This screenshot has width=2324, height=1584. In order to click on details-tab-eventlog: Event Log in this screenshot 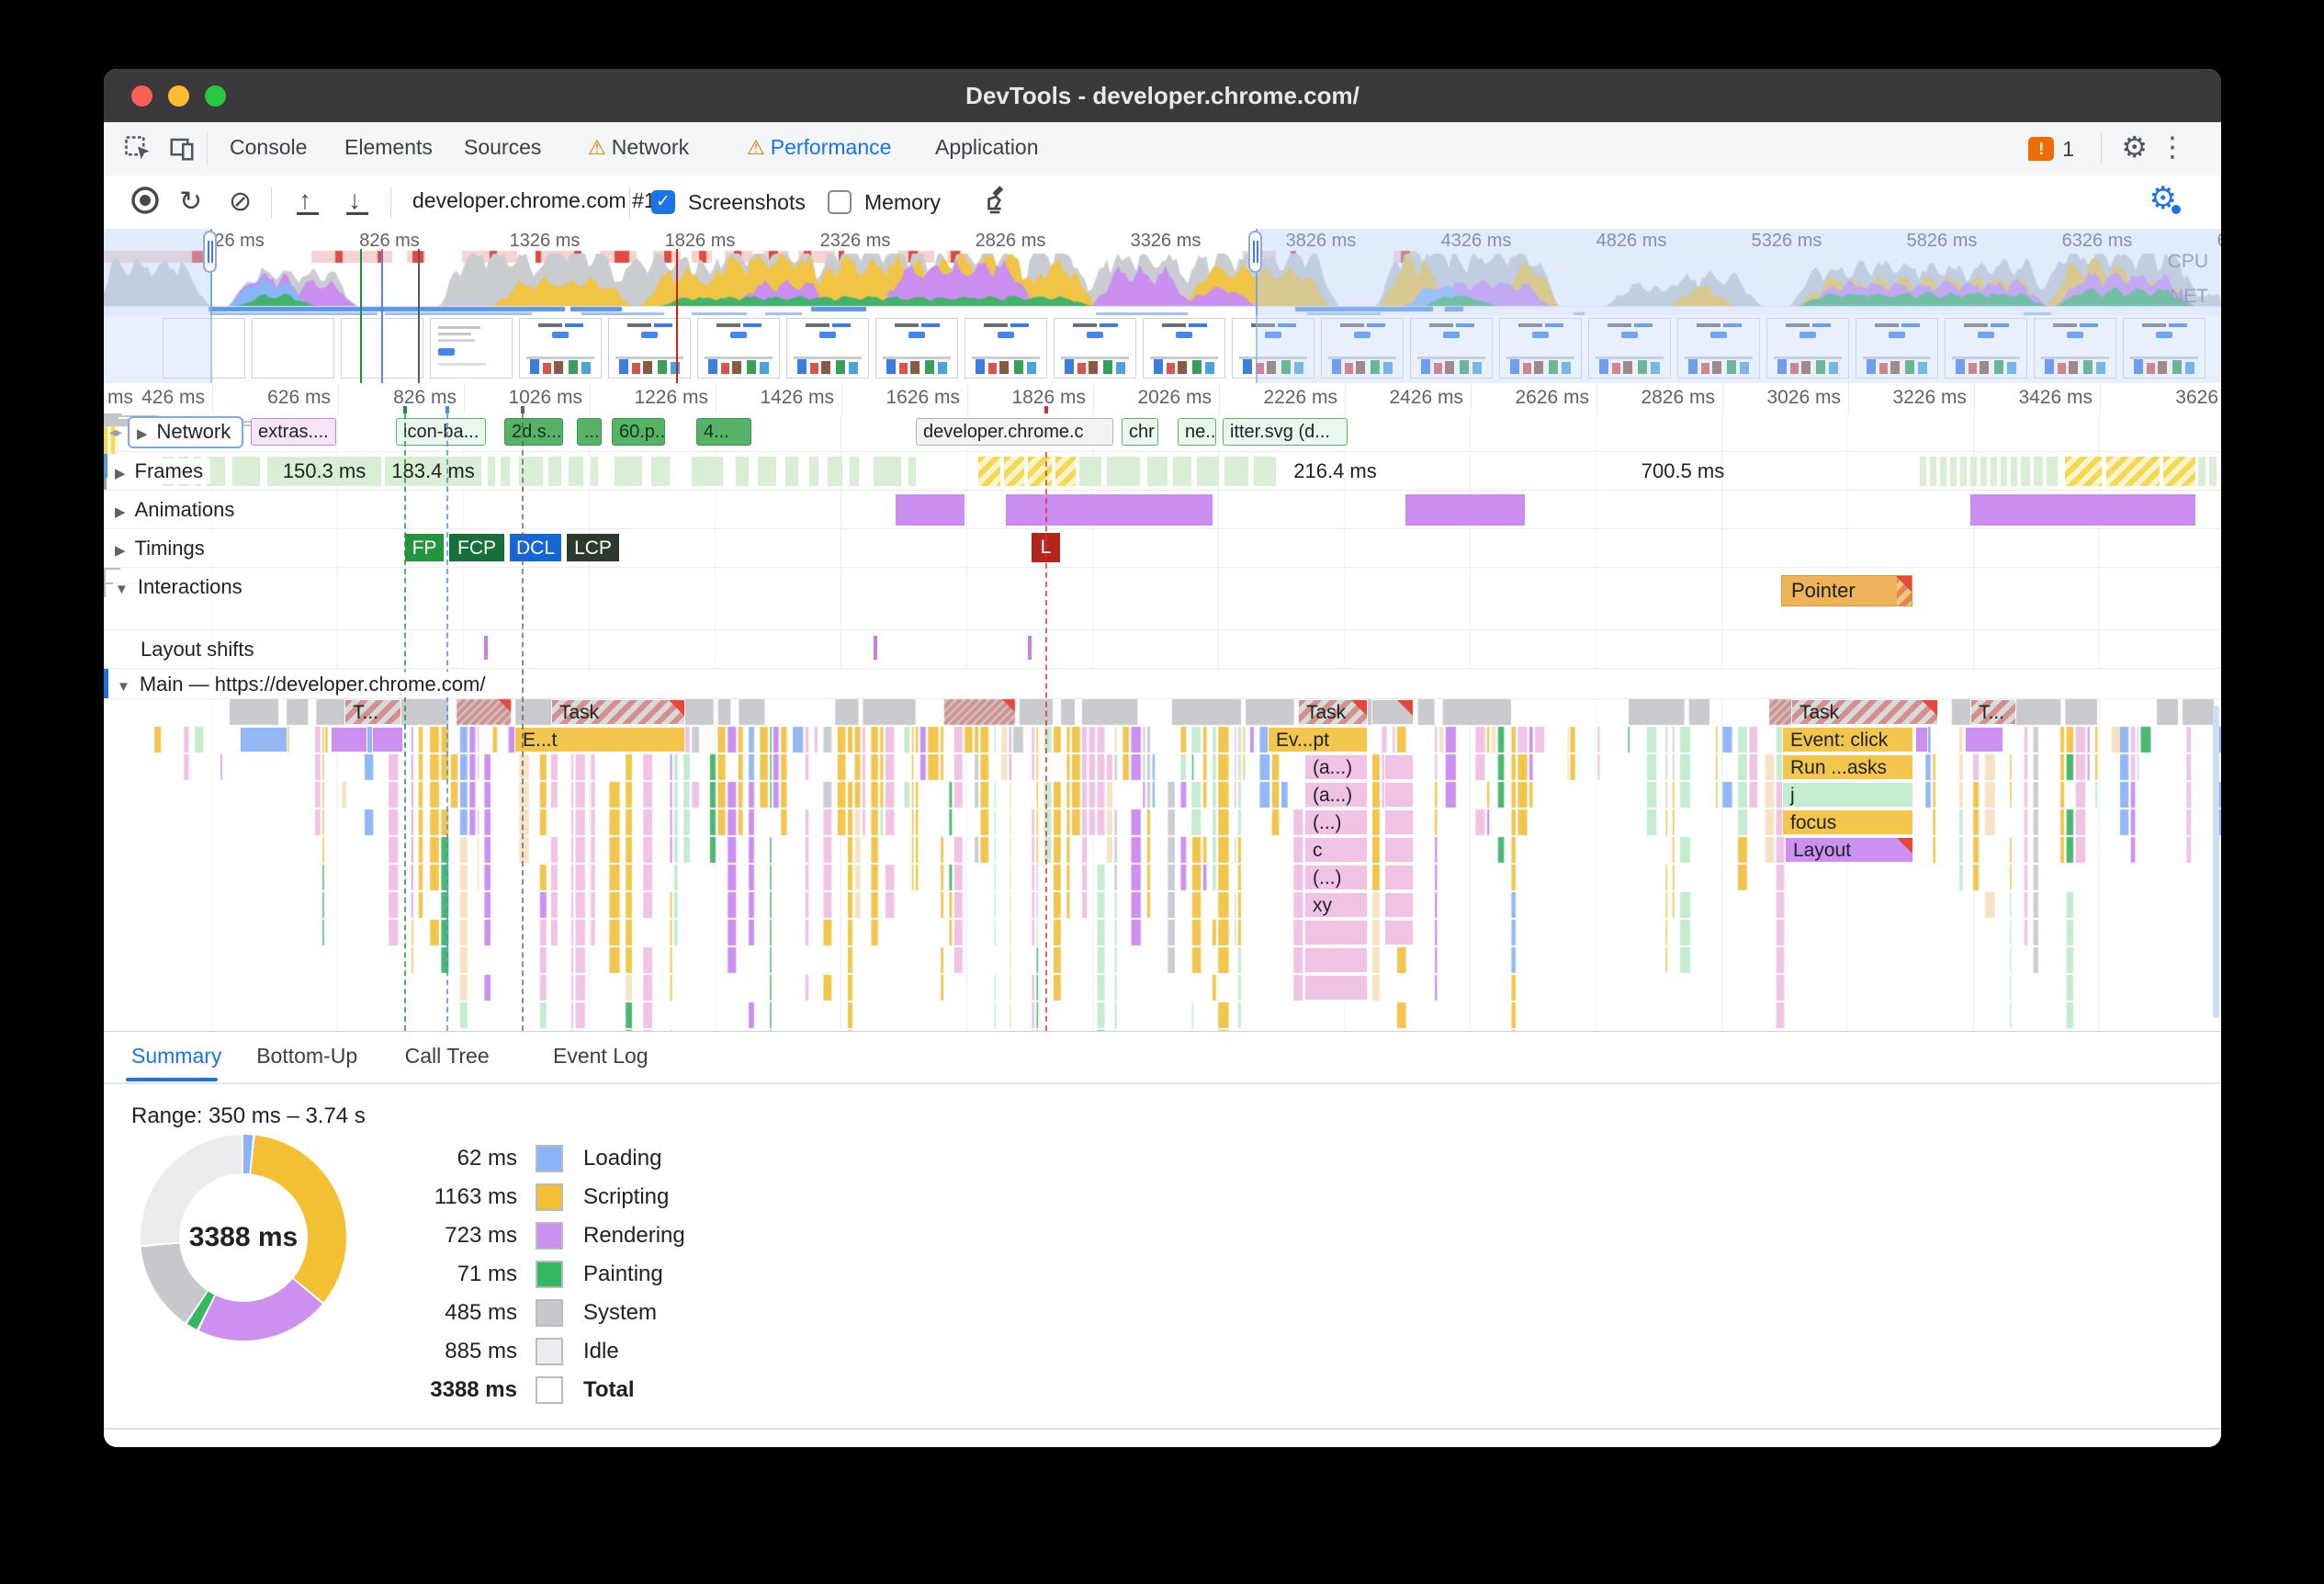, I will do `click(601, 1056)`.